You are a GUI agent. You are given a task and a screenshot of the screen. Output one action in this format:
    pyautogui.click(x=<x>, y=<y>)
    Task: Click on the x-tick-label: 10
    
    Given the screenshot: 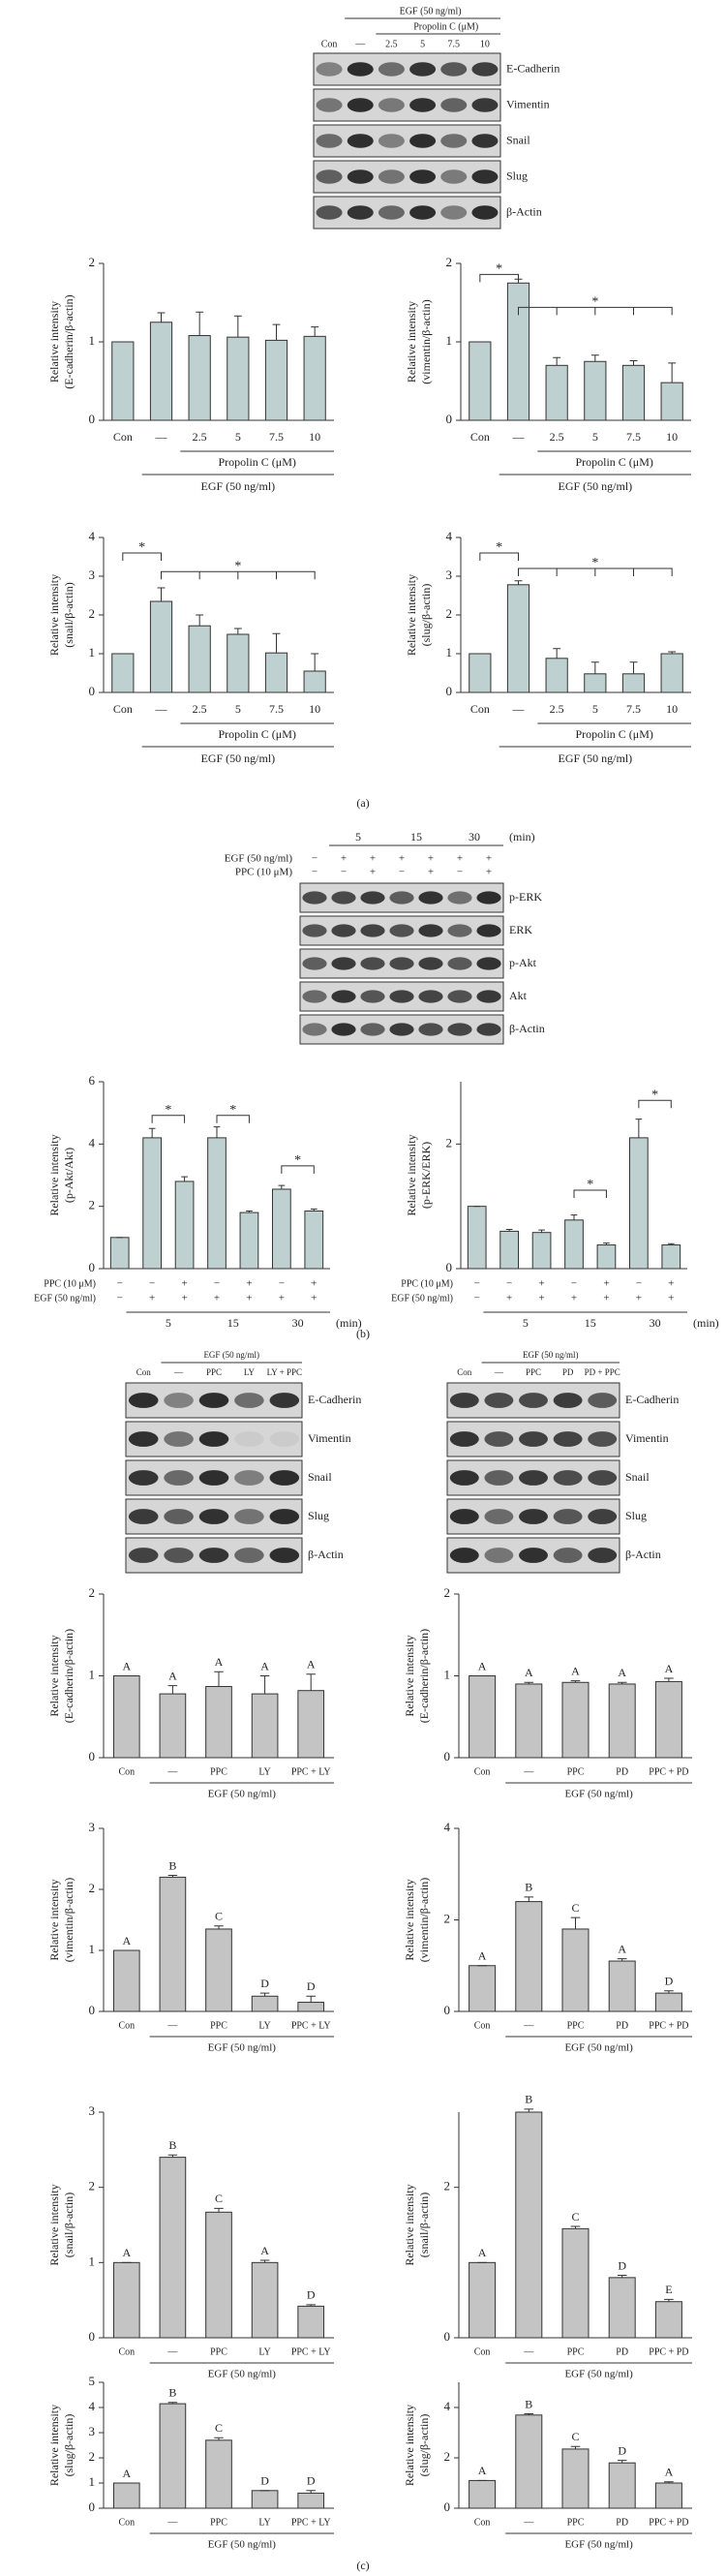 What is the action you would take?
    pyautogui.click(x=314, y=709)
    